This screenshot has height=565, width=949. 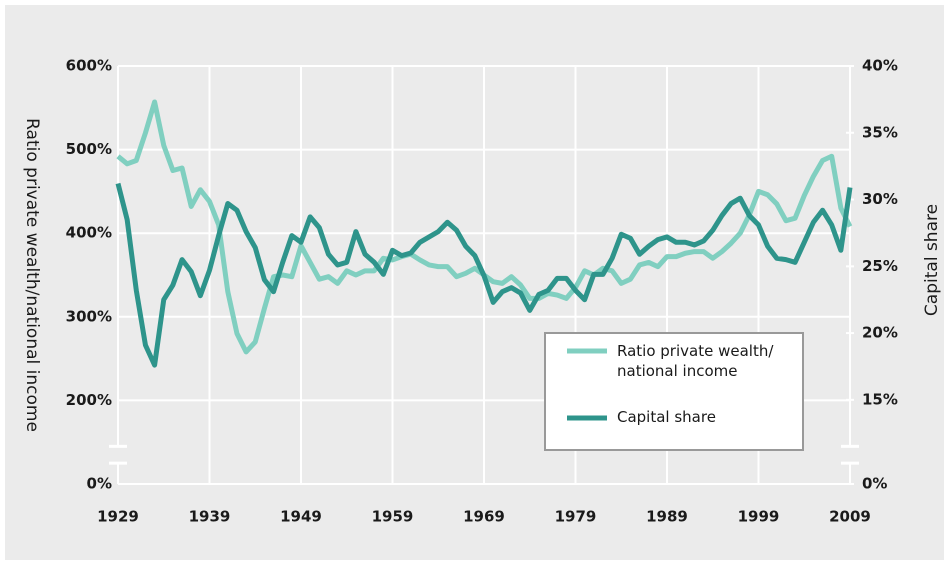 I want to click on y-tick-label: 300%, so click(x=89, y=316).